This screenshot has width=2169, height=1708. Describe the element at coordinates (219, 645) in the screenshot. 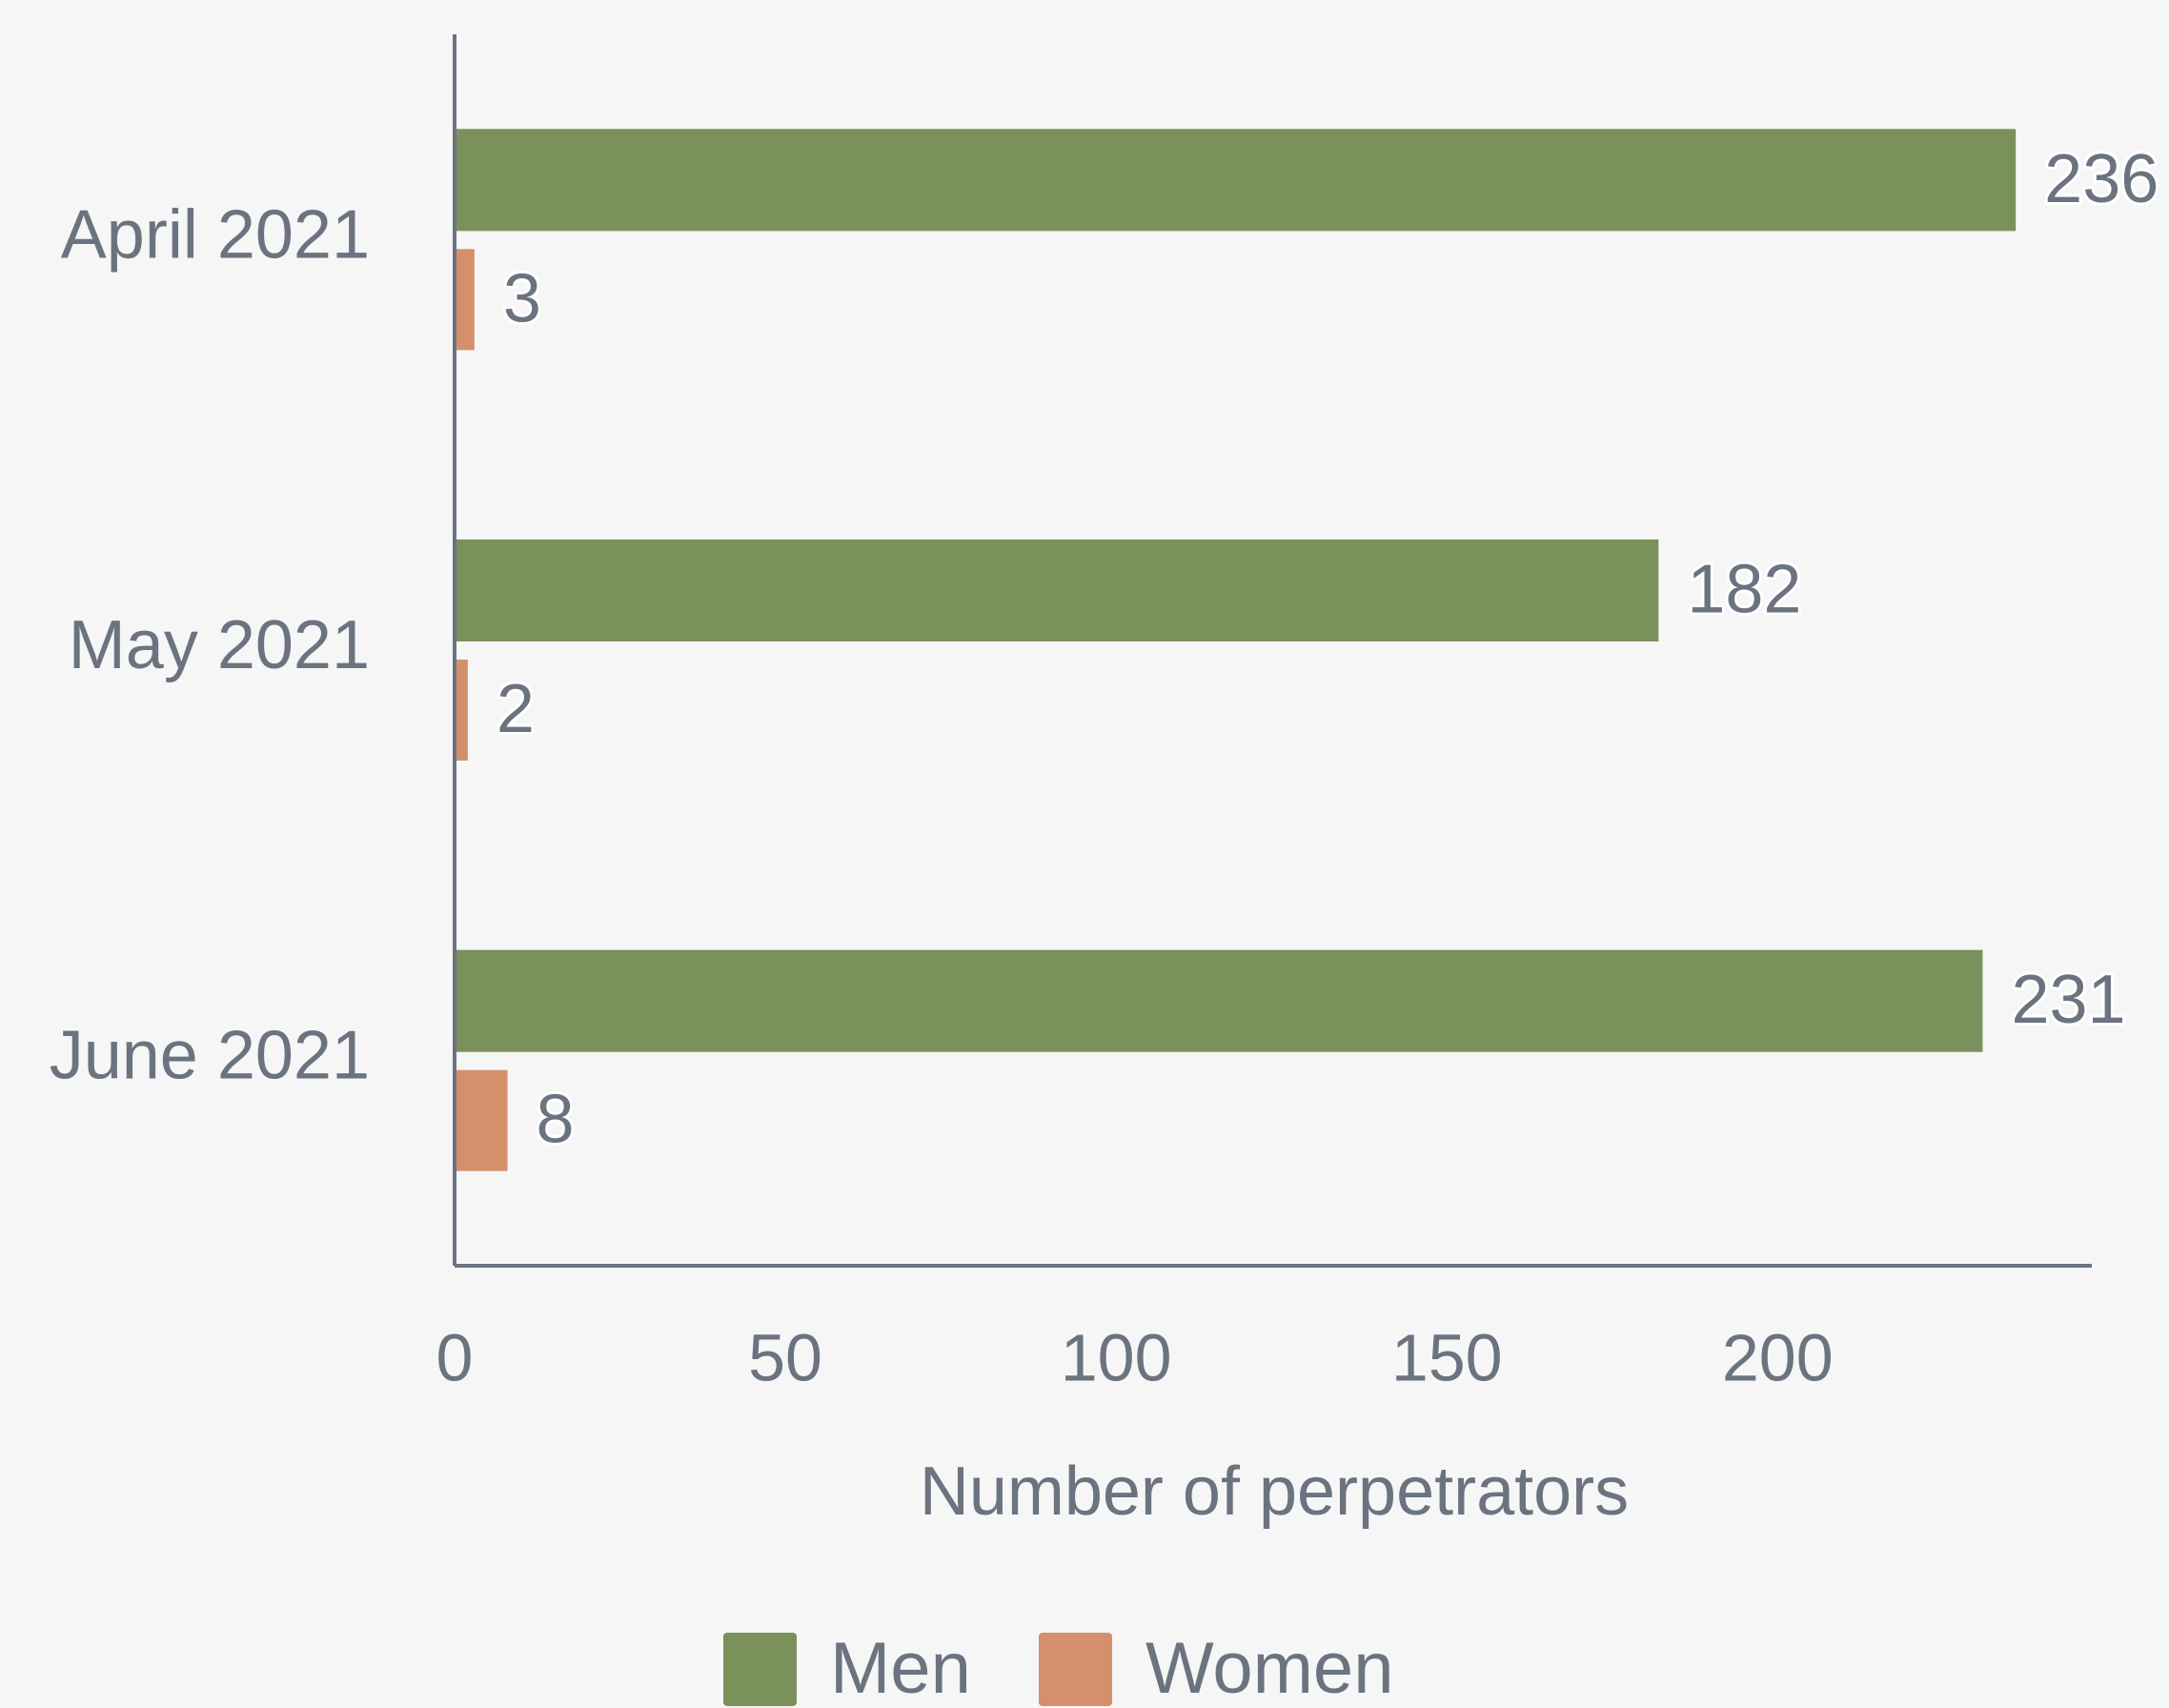

I see `y-tick-label: May 2021` at that location.